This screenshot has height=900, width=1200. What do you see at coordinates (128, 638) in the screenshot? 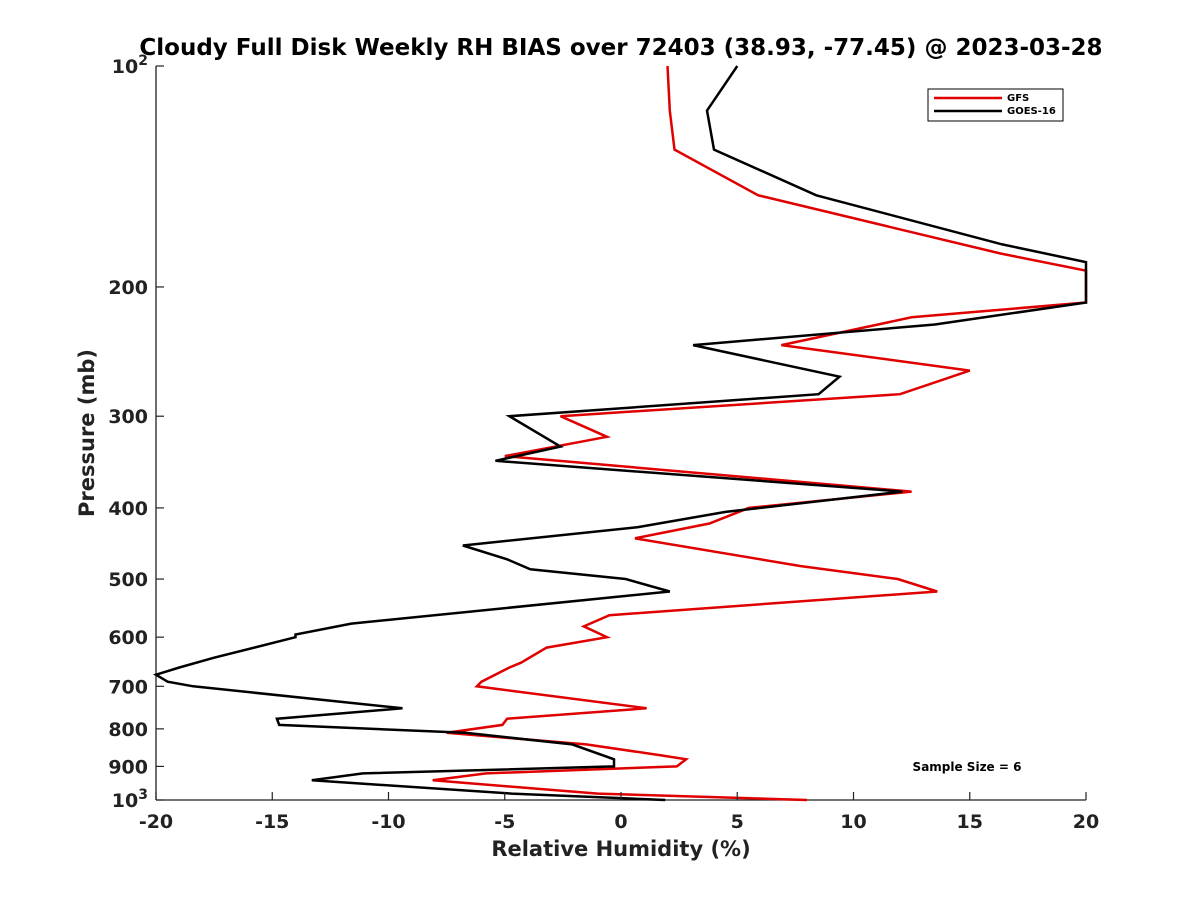
I see `y-tick-label: 600` at bounding box center [128, 638].